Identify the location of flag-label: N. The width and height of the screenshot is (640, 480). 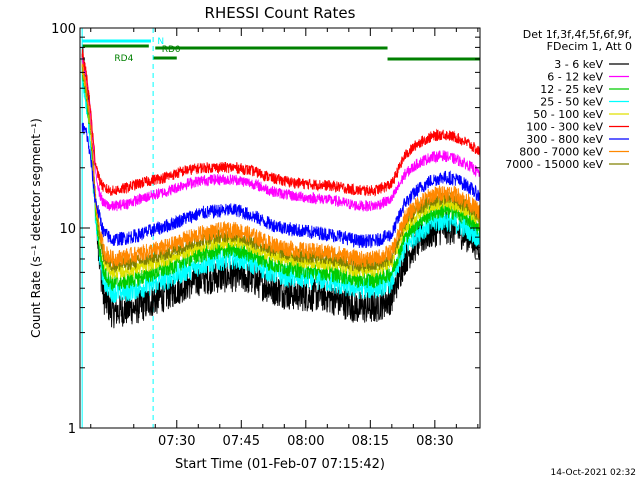
(160, 42).